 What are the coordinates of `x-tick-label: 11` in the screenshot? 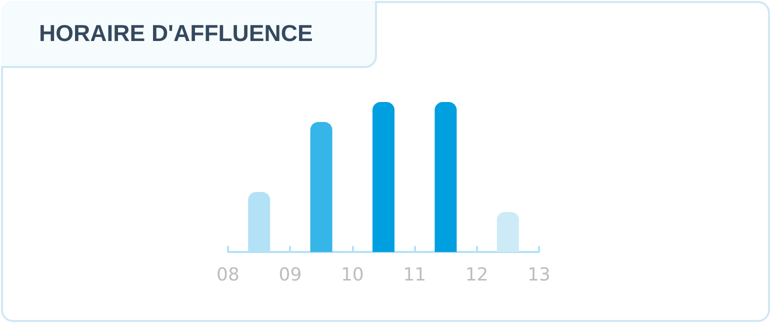 It's located at (414, 275).